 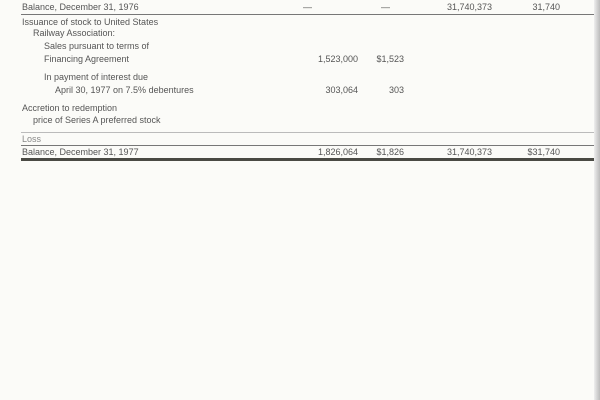 What do you see at coordinates (390, 152) in the screenshot?
I see `cell: $1,826` at bounding box center [390, 152].